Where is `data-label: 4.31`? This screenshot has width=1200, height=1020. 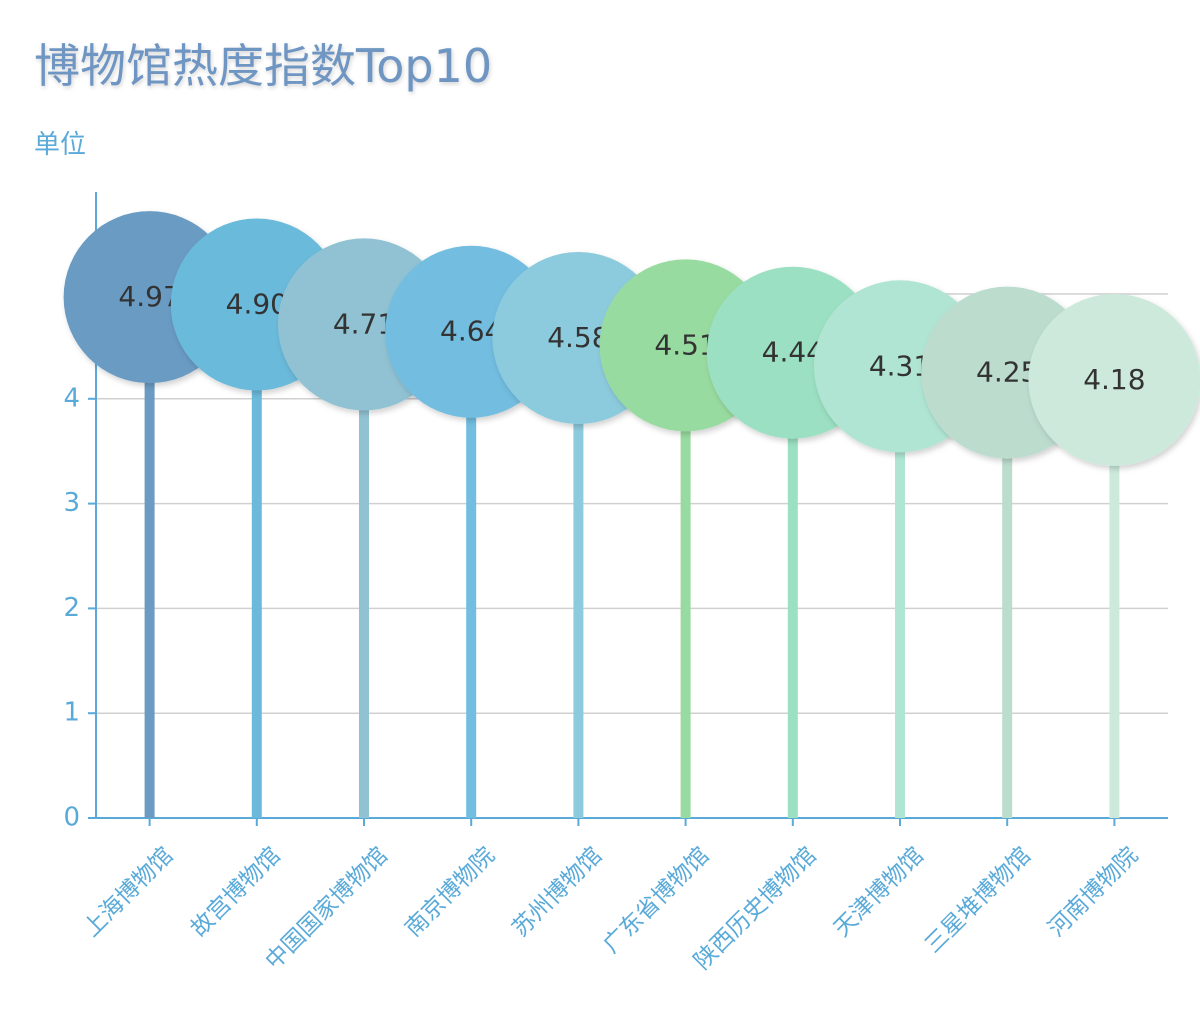 data-label: 4.31 is located at coordinates (900, 365).